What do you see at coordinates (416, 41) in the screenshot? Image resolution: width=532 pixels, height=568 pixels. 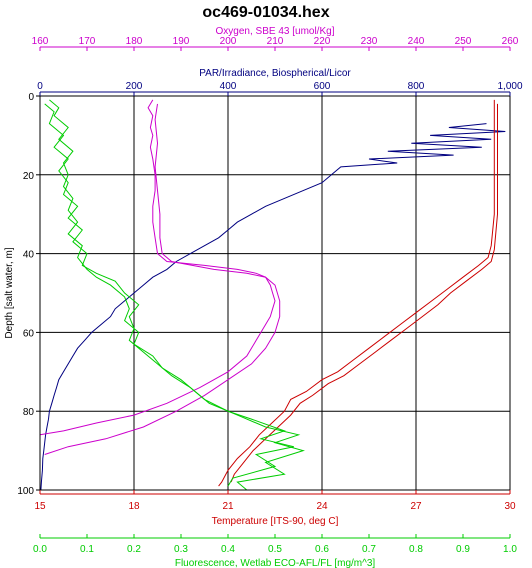 I see `oxygen-tick-label: 240` at bounding box center [416, 41].